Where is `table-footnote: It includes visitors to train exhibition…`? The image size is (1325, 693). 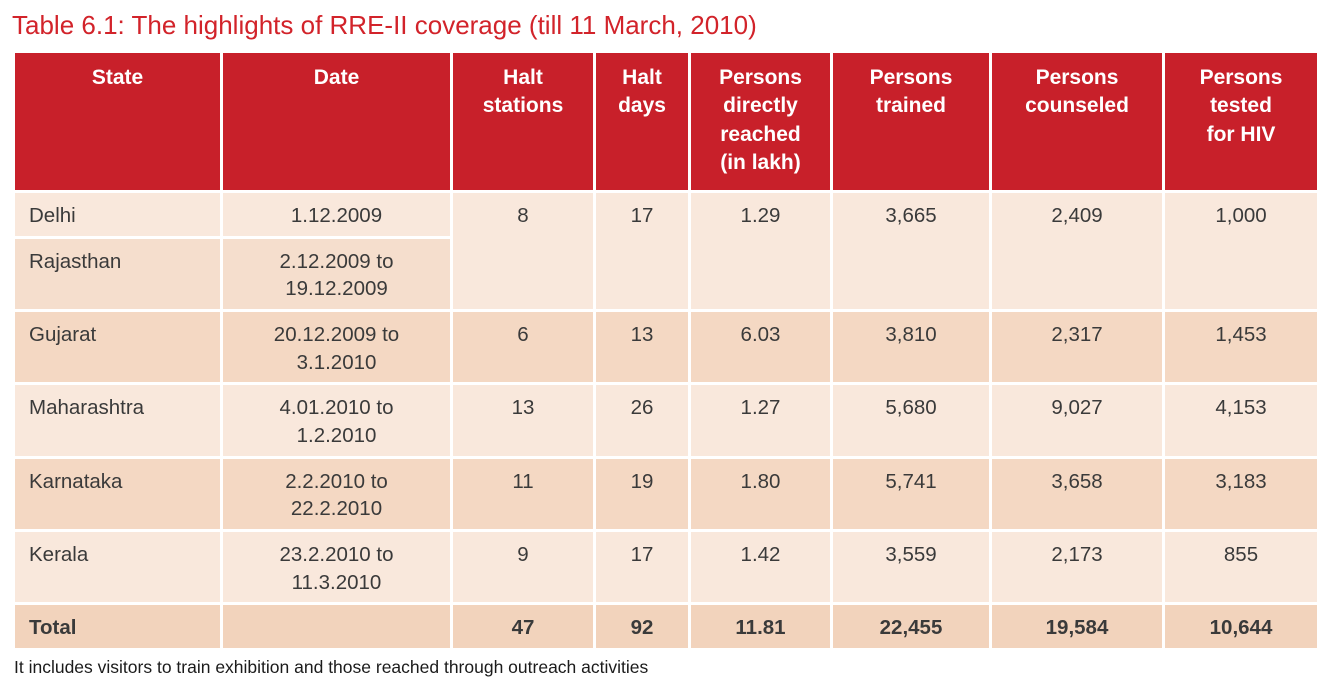
table-footnote: It includes visitors to train exhibition… is located at coordinates (331, 667).